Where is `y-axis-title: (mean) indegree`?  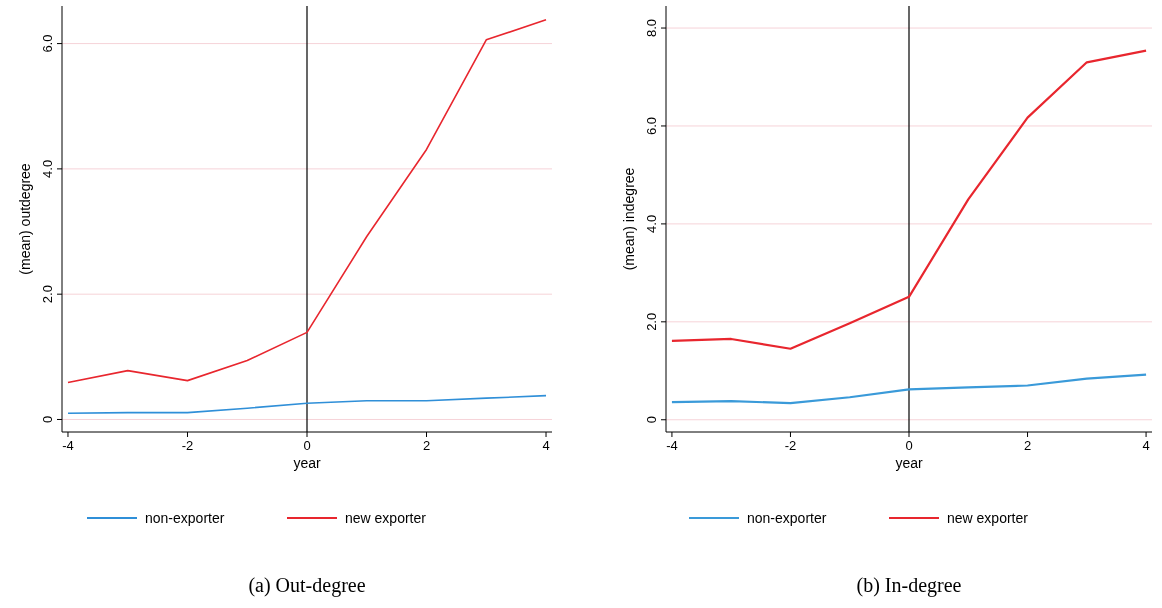
y-axis-title: (mean) indegree is located at coordinates (629, 219).